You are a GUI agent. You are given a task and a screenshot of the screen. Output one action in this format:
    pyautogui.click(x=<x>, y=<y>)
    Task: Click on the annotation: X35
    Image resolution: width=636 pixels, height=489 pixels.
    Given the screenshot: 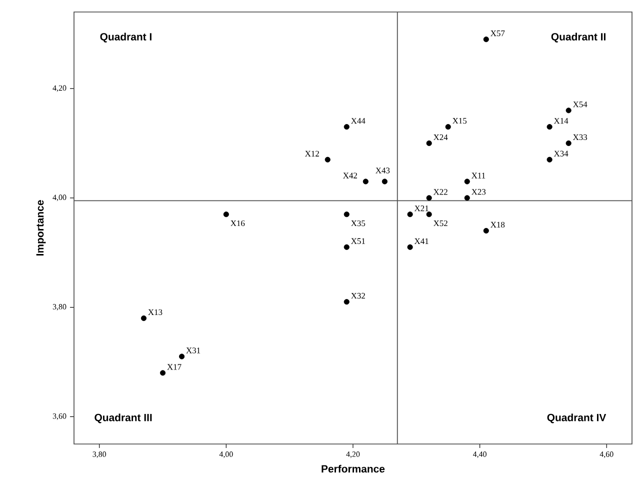 What is the action you would take?
    pyautogui.click(x=358, y=223)
    